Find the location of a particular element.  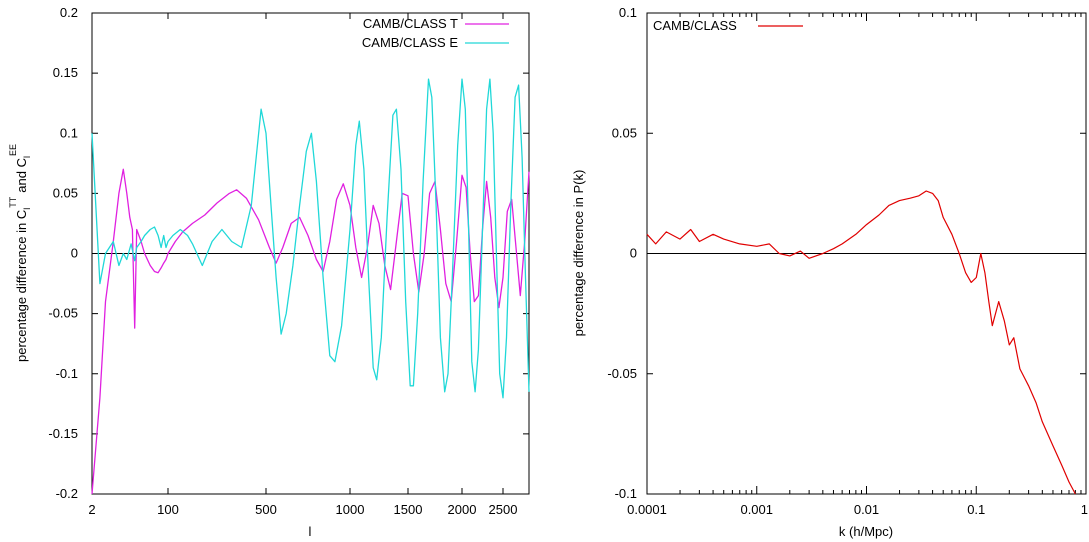

left-ylabel-sup1: TT is located at coordinates (13, 201).